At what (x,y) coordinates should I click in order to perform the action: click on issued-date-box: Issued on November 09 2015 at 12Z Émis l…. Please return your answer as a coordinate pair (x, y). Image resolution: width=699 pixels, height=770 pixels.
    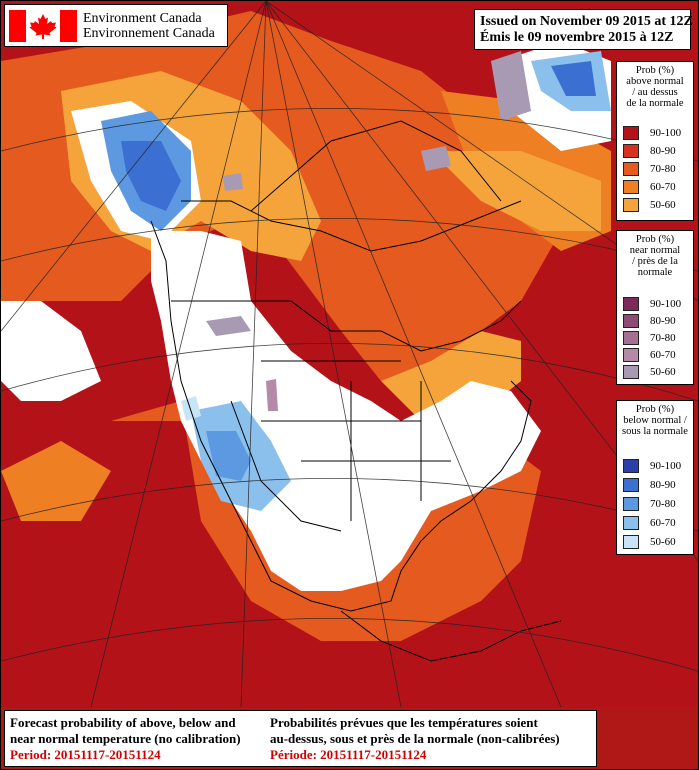
    Looking at the image, I should click on (583, 29).